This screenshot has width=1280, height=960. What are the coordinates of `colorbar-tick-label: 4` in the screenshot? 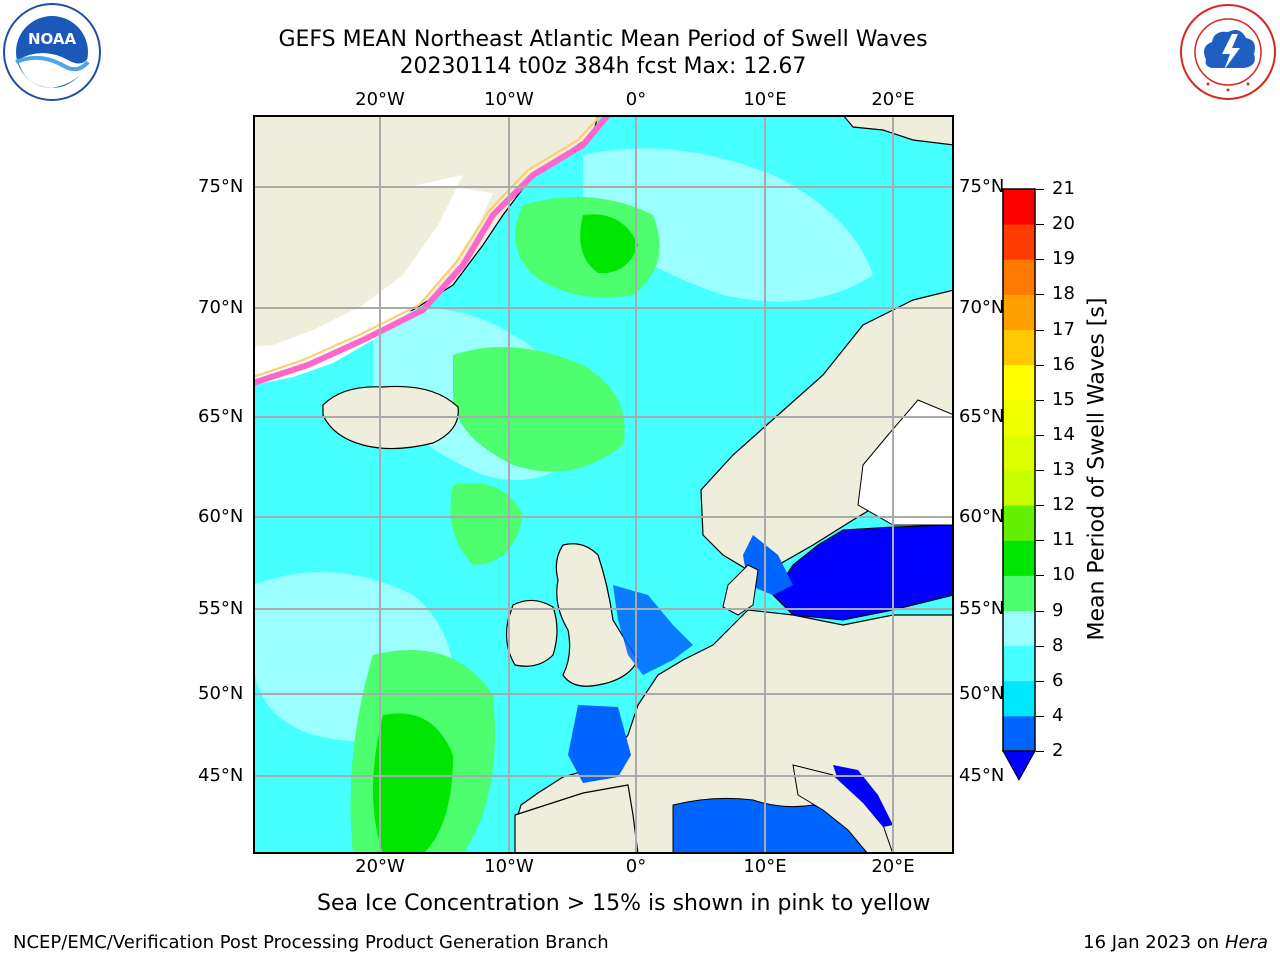 It's located at (1058, 715).